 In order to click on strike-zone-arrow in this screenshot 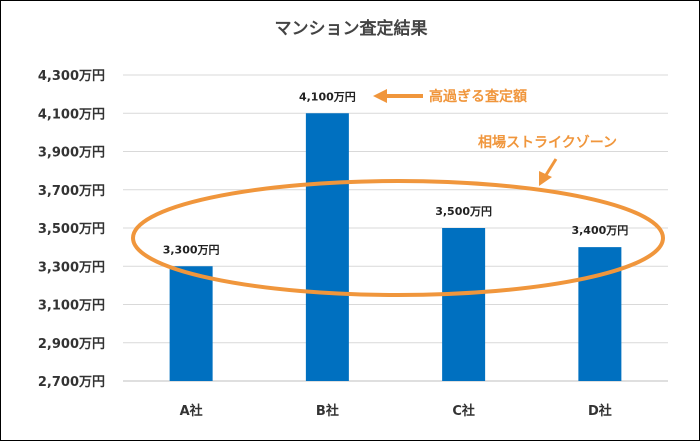, I will do `click(548, 172)`.